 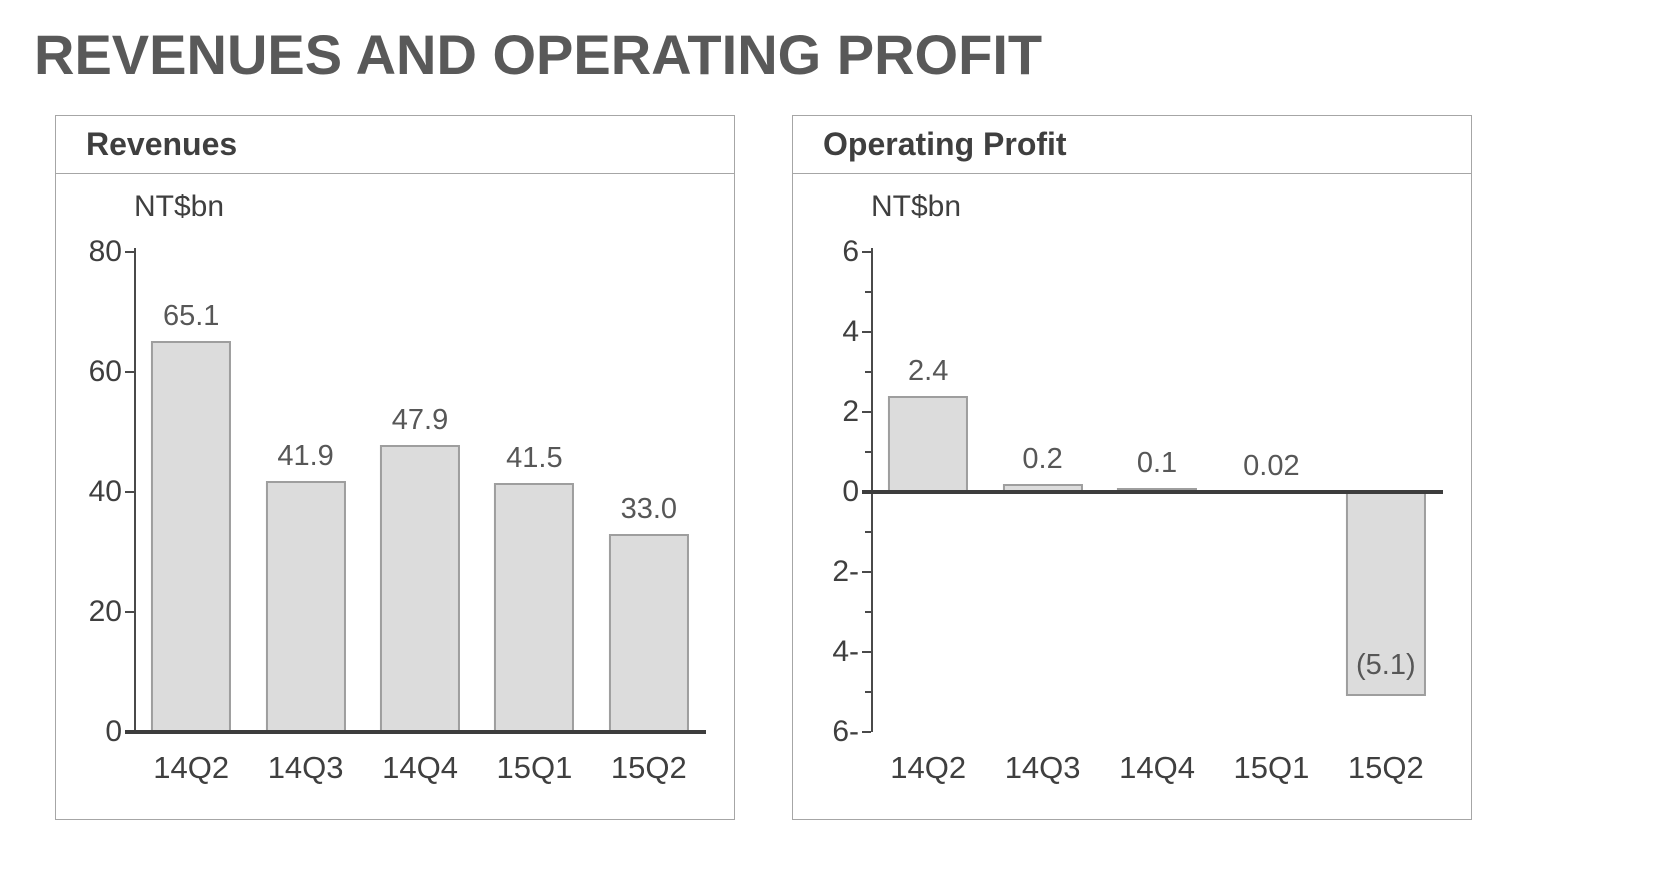 I want to click on value-label-14Q3: 41.9, so click(x=305, y=455).